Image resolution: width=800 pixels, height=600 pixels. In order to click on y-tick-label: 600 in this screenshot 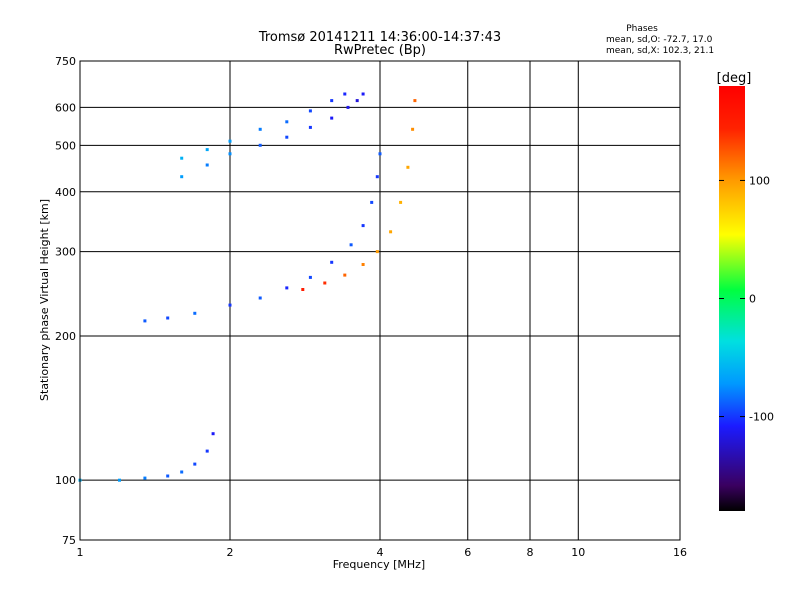, I will do `click(65, 107)`.